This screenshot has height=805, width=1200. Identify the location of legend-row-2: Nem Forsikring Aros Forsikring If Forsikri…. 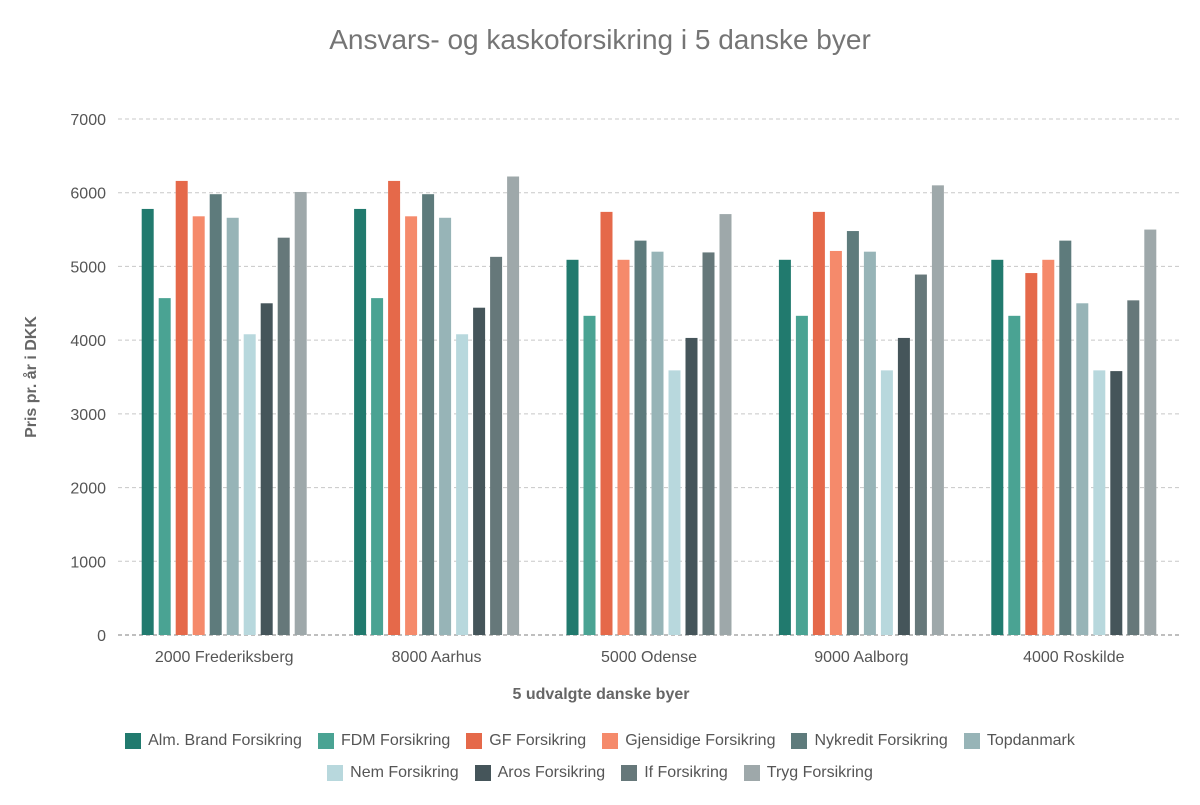
(600, 773).